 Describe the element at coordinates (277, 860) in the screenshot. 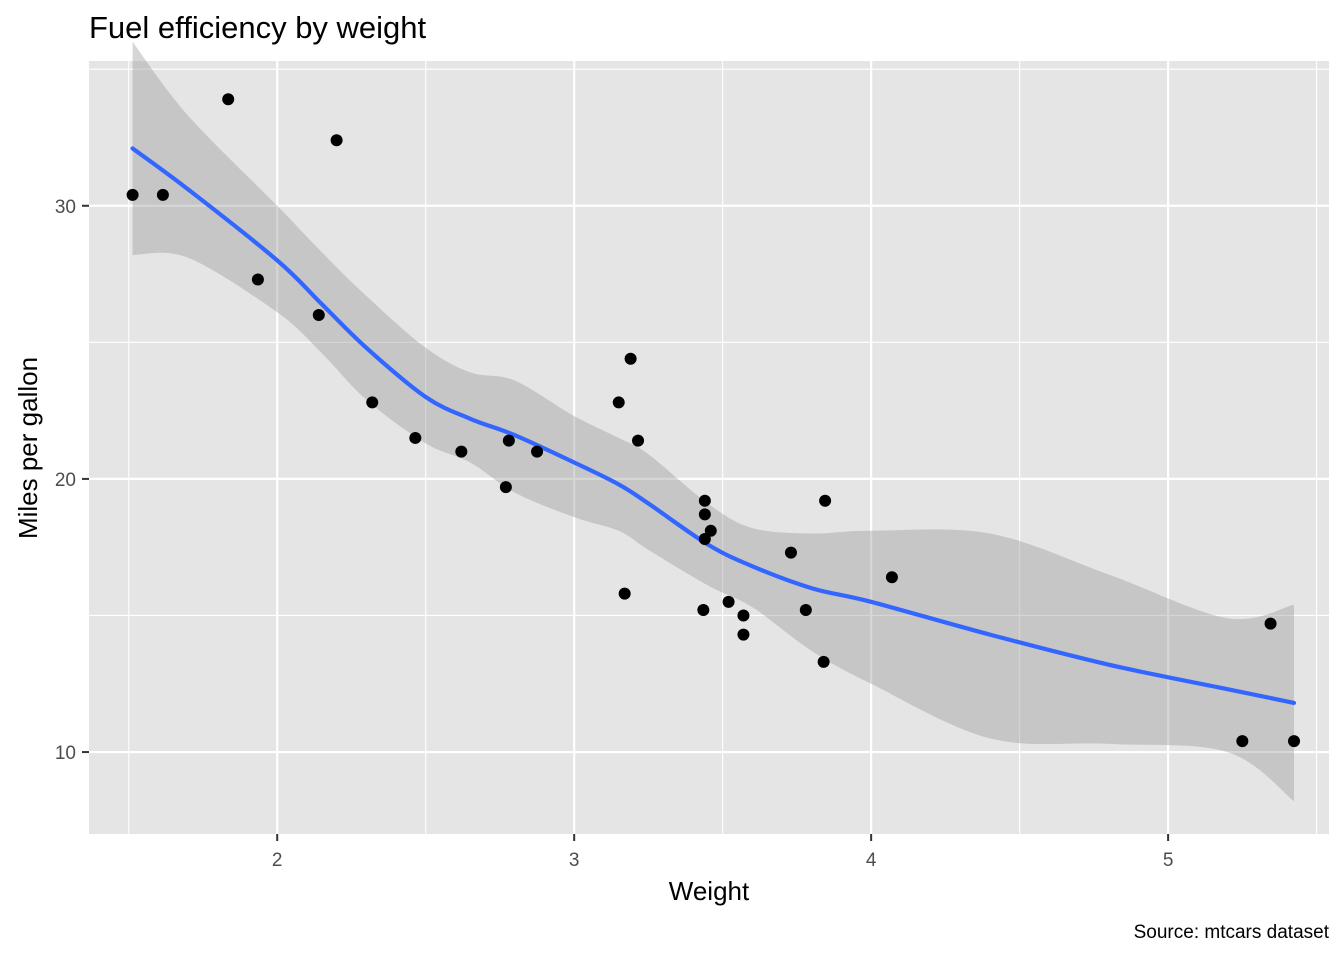

I see `x-tick-label-0: 2` at that location.